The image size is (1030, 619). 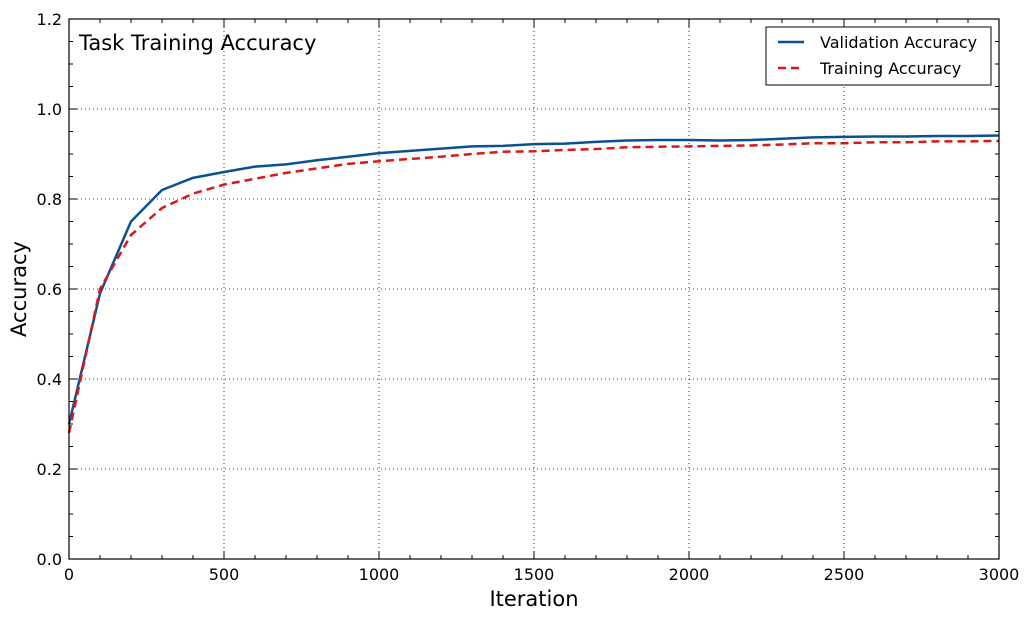 I want to click on x-tick-label: 500, so click(x=224, y=574).